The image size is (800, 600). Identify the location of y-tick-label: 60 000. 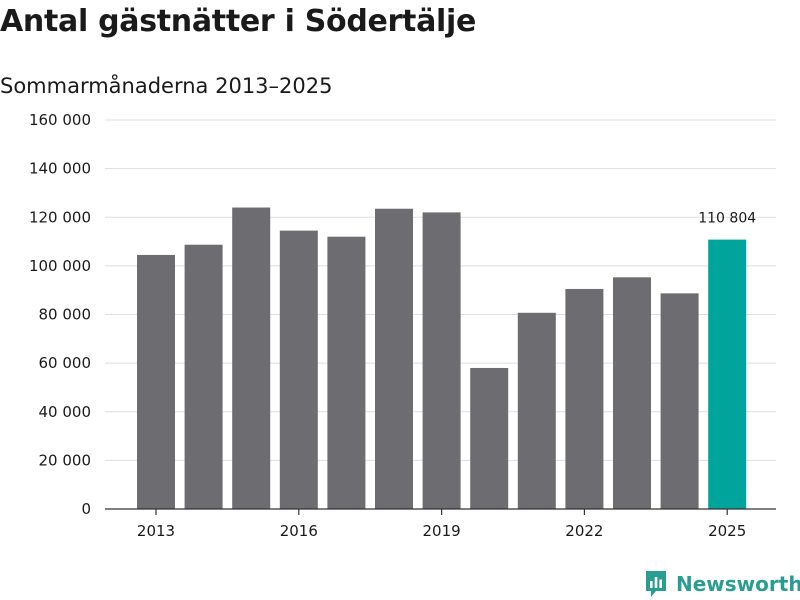
(65, 363).